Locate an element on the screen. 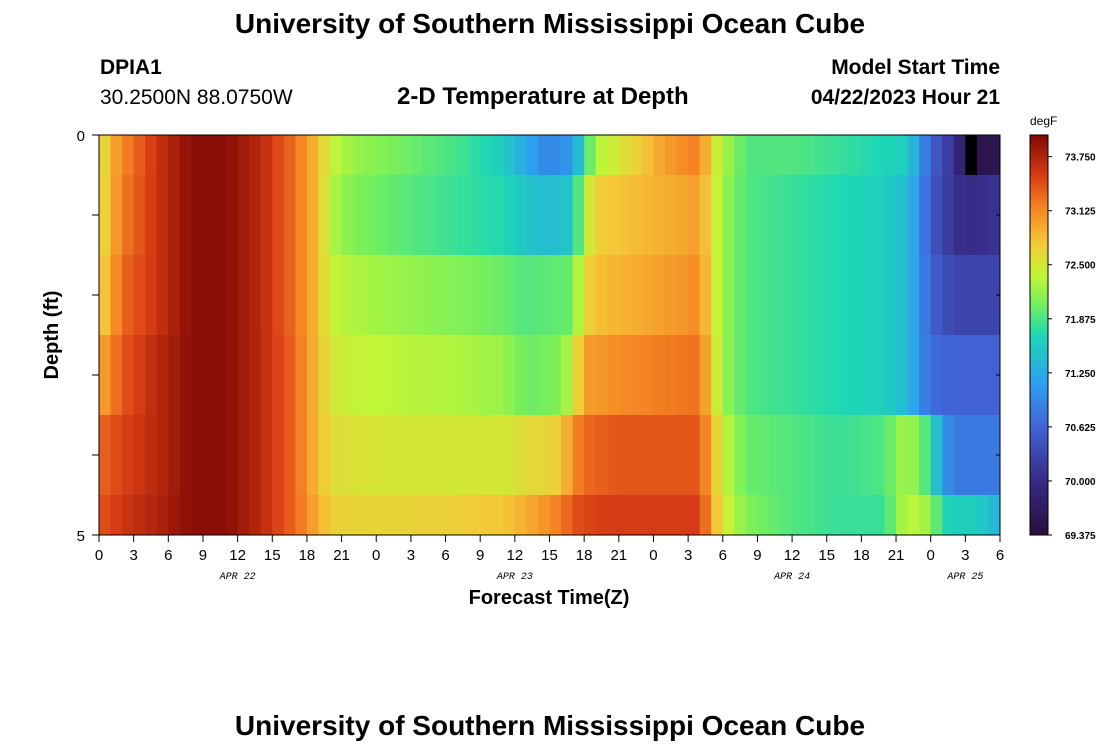 The height and width of the screenshot is (750, 1100). heatmap-cell-l3-h49 is located at coordinates (671, 375).